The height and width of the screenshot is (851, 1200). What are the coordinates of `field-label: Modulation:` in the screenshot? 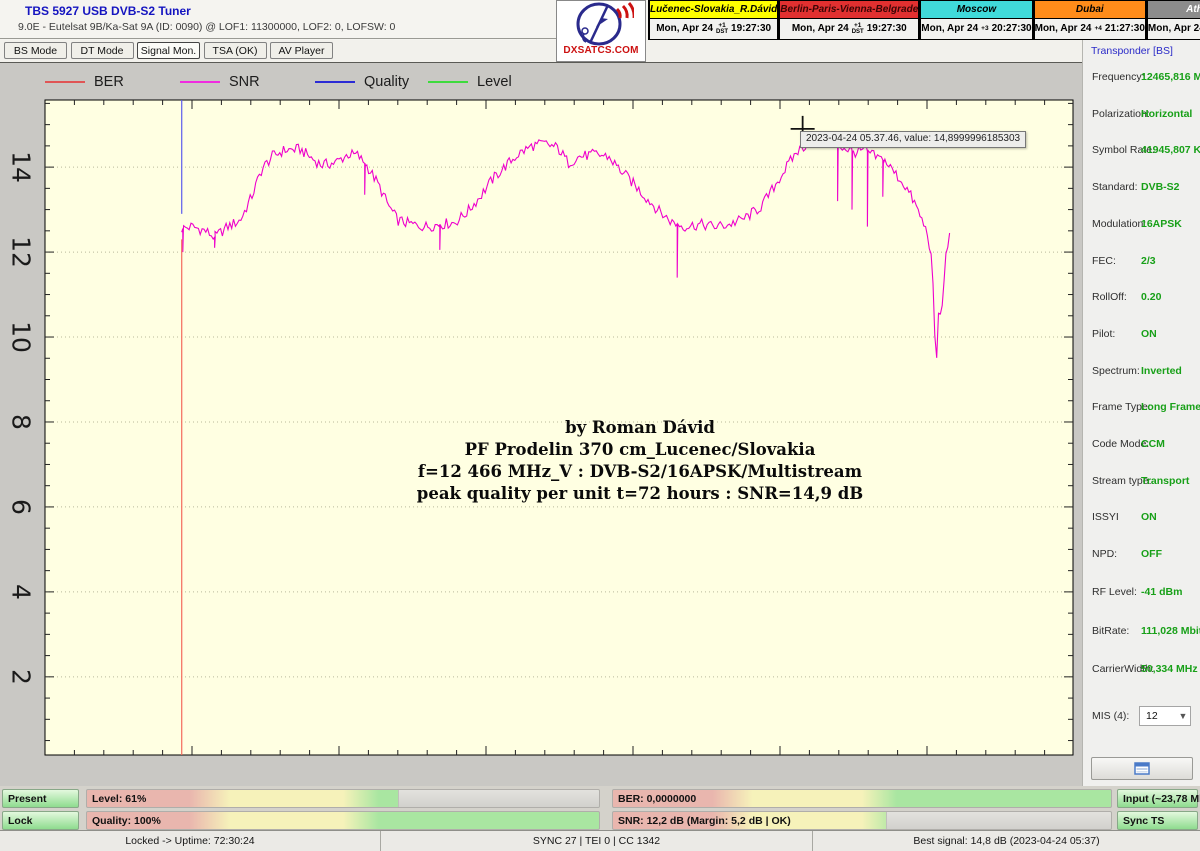 It's located at (1119, 223).